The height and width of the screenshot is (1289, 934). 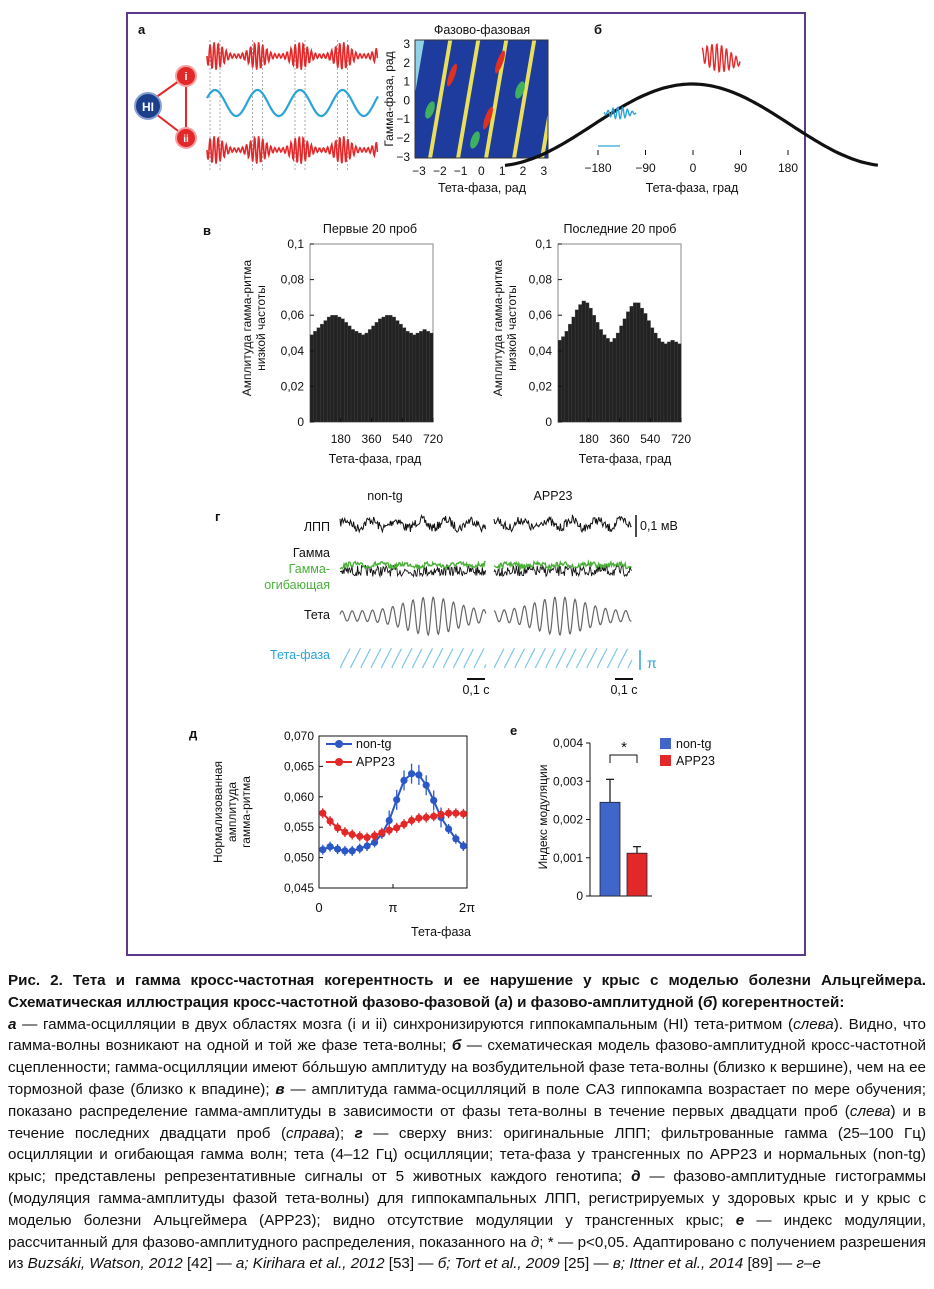 What do you see at coordinates (620, 229) in the screenshot?
I see `v-right-title: Последние 20 проб` at bounding box center [620, 229].